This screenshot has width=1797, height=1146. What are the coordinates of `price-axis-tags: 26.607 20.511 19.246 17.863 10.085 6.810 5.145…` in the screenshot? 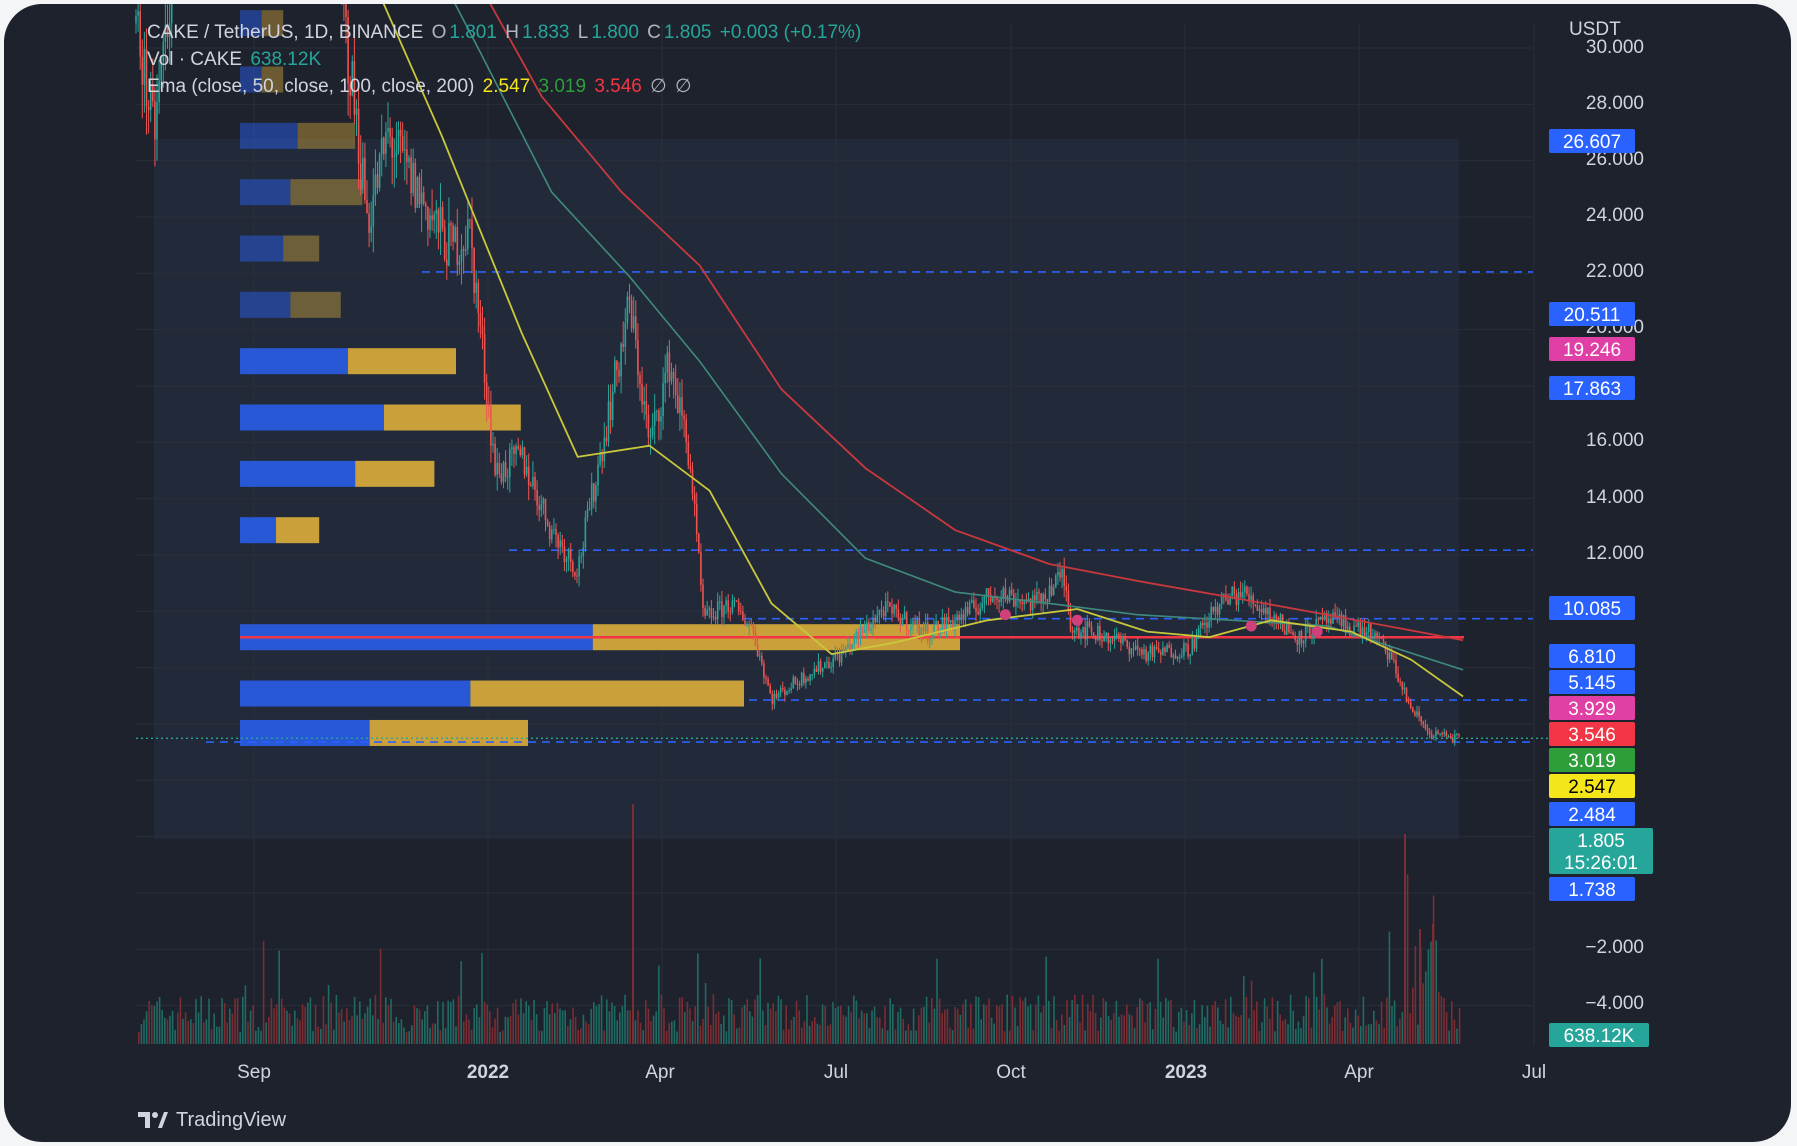 It's located at (1601, 588).